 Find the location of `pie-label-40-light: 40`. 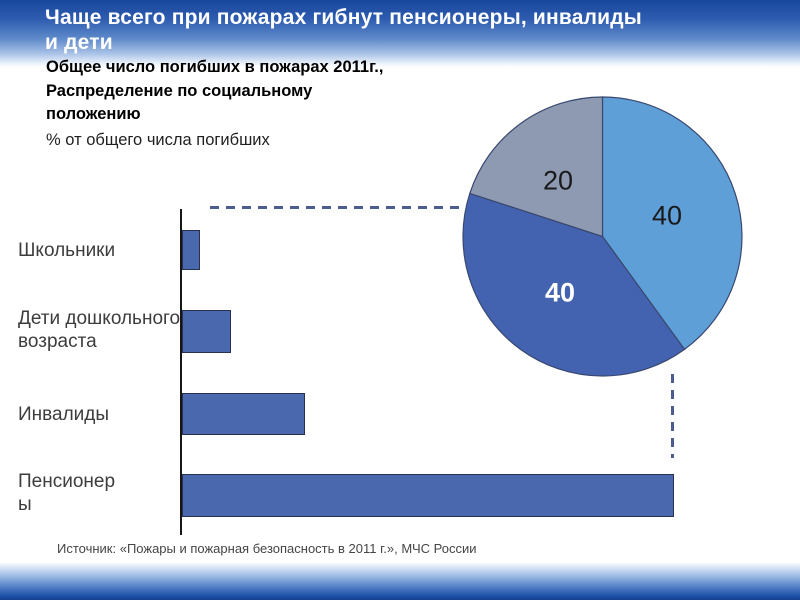

pie-label-40-light: 40 is located at coordinates (667, 215).